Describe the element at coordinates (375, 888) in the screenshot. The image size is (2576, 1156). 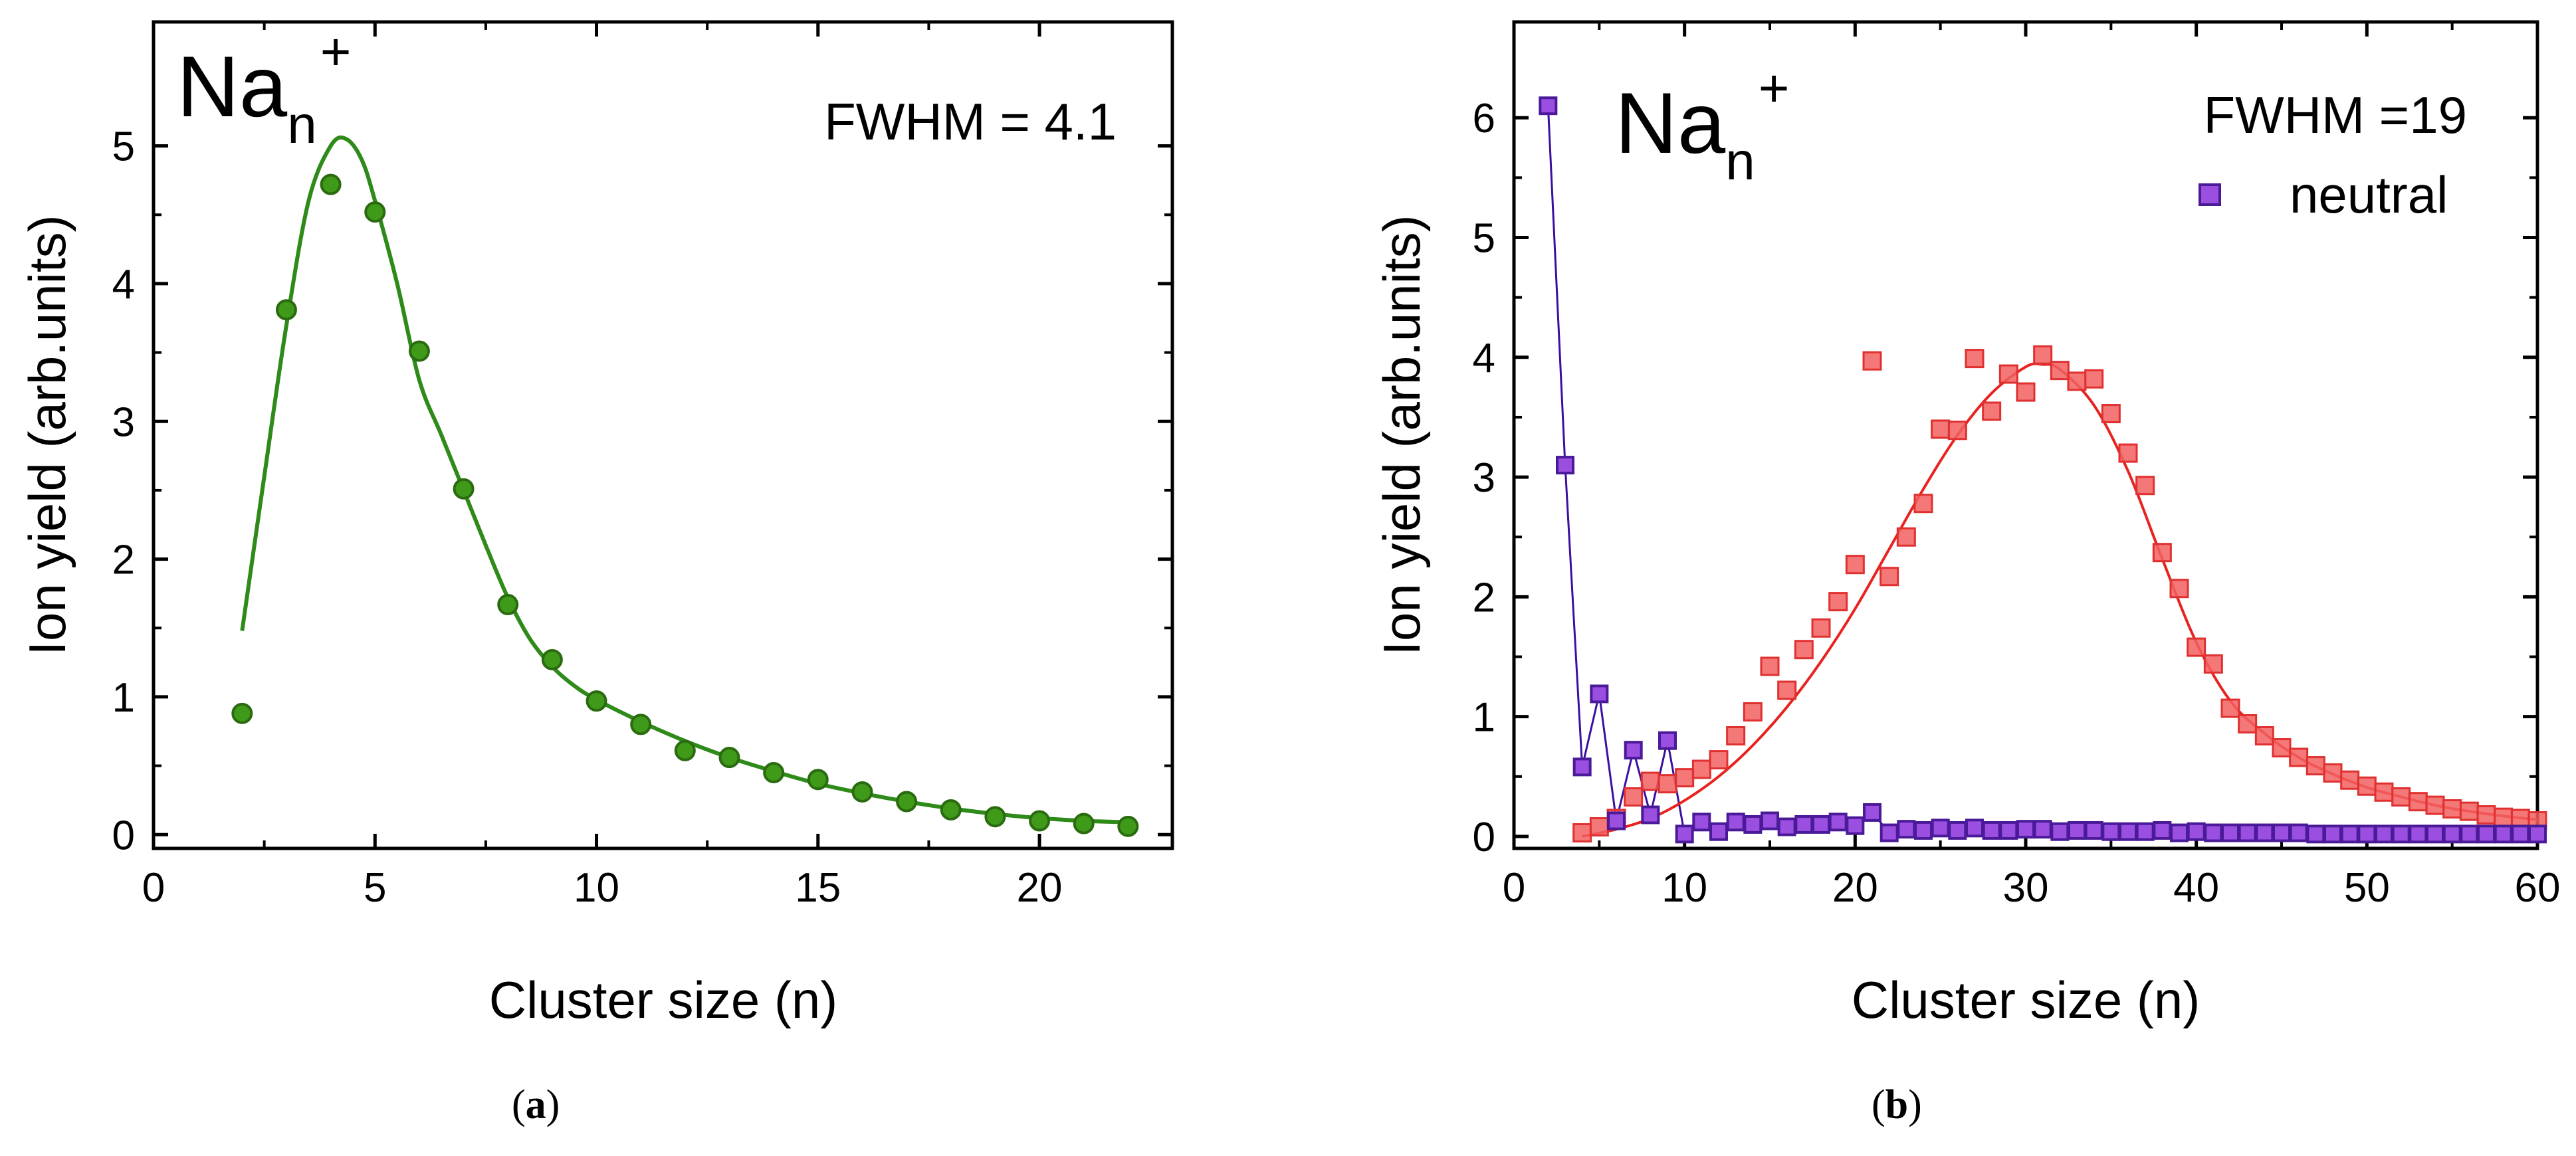
I see `panel-a-x-tick-label: 5` at that location.